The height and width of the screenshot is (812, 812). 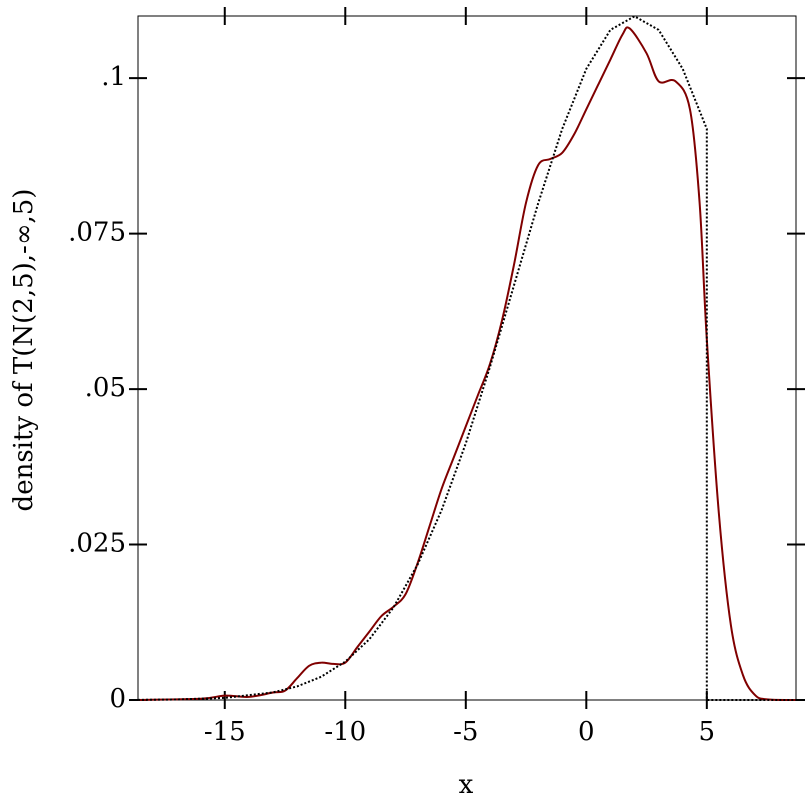 I want to click on y-tick-label: .1, so click(x=113, y=77).